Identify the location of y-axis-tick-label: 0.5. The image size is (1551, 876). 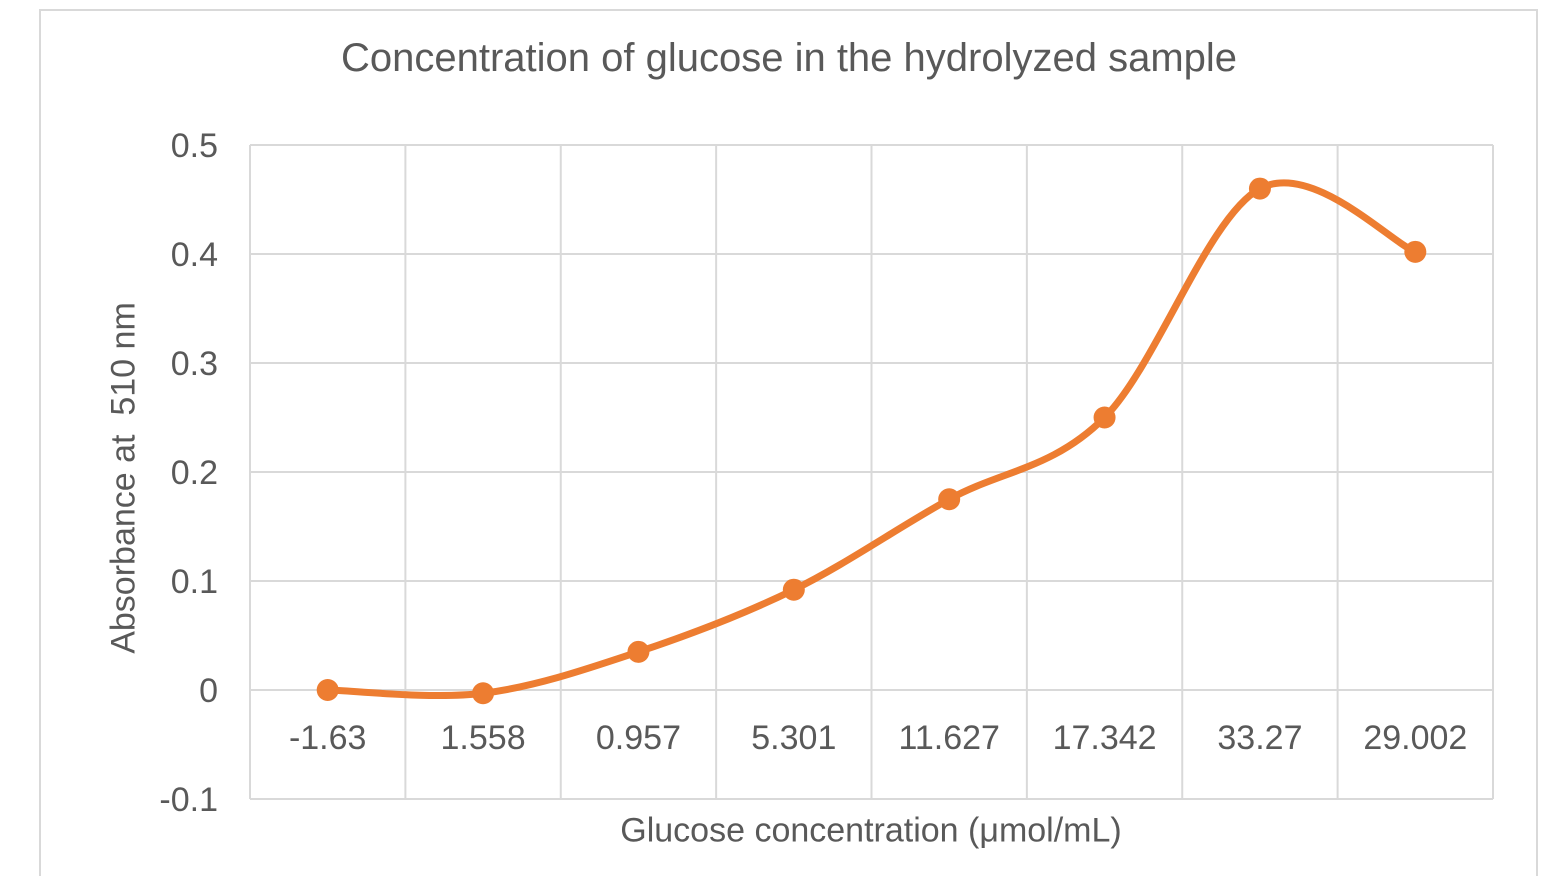
(194, 146).